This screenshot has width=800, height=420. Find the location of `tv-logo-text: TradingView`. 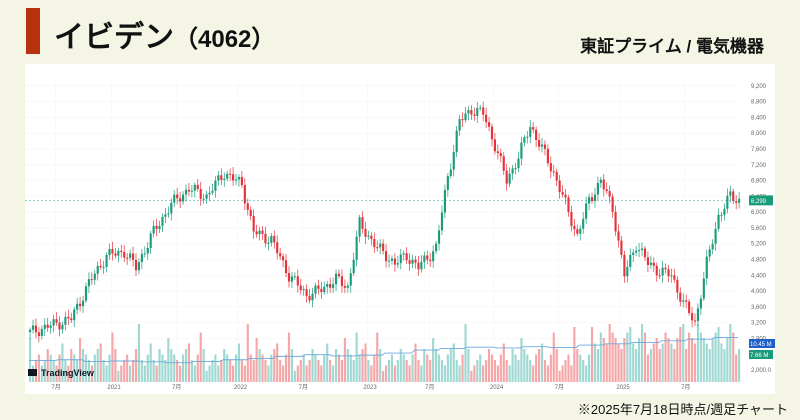

tv-logo-text: TradingView is located at coordinates (68, 373).